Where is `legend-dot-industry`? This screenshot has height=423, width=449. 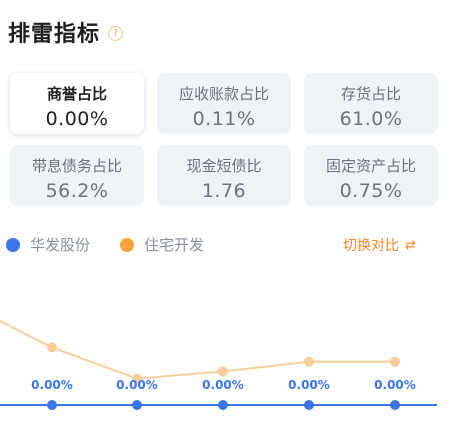 legend-dot-industry is located at coordinates (127, 244).